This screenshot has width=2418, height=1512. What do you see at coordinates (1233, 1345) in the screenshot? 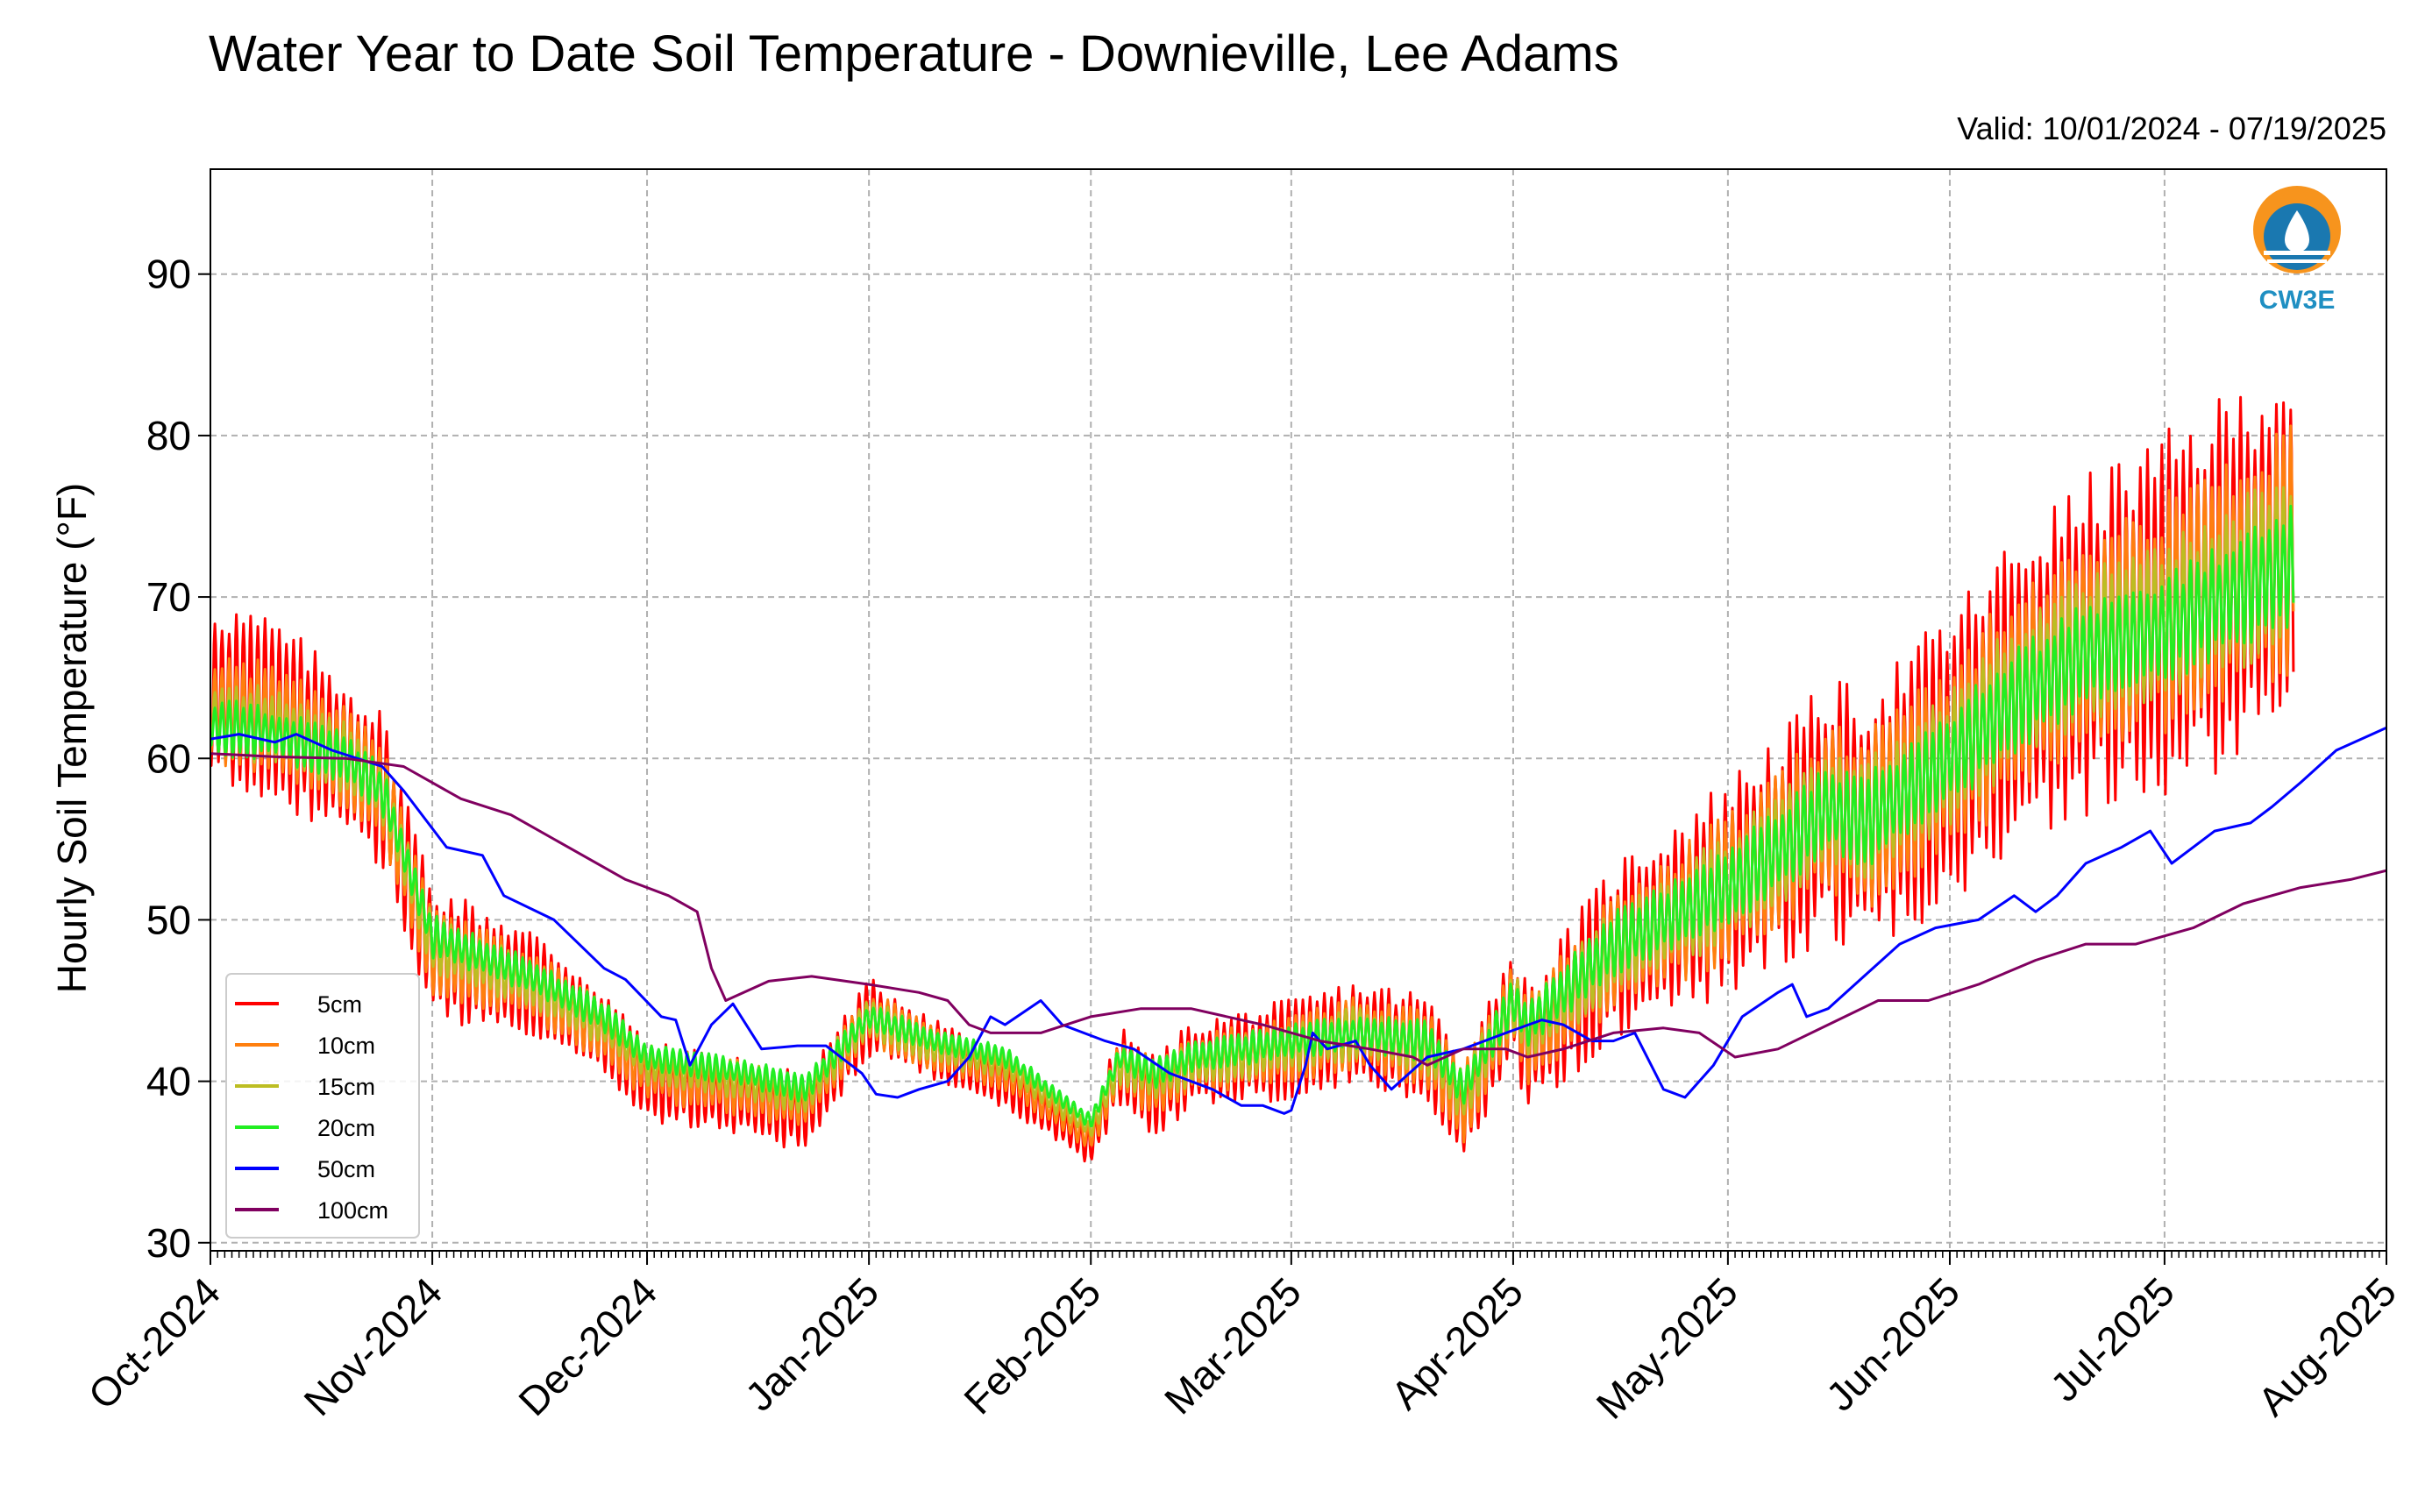
I see `x-tick-label: Mar-2025` at bounding box center [1233, 1345].